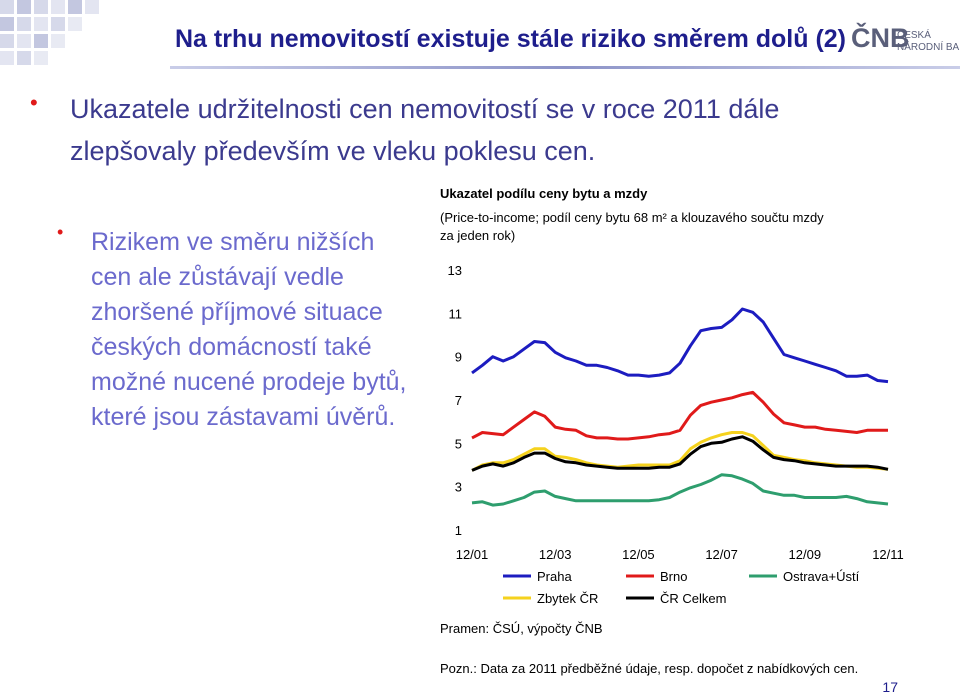 This screenshot has height=696, width=960. I want to click on logo-text: NÁRODNÍ BANKA, so click(928, 46).